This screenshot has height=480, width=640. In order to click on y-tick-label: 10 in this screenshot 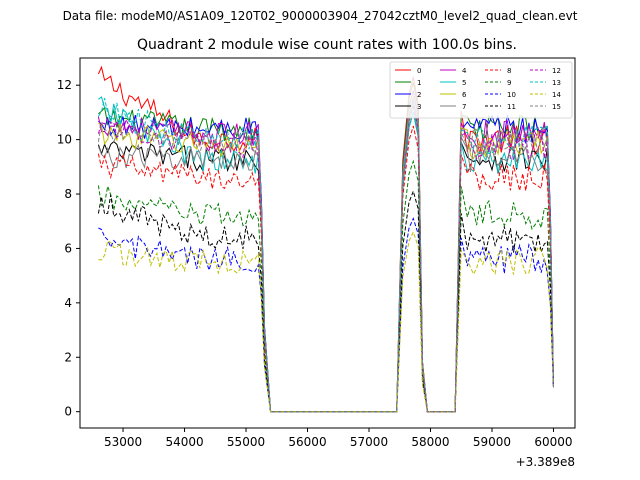, I will do `click(64, 140)`.